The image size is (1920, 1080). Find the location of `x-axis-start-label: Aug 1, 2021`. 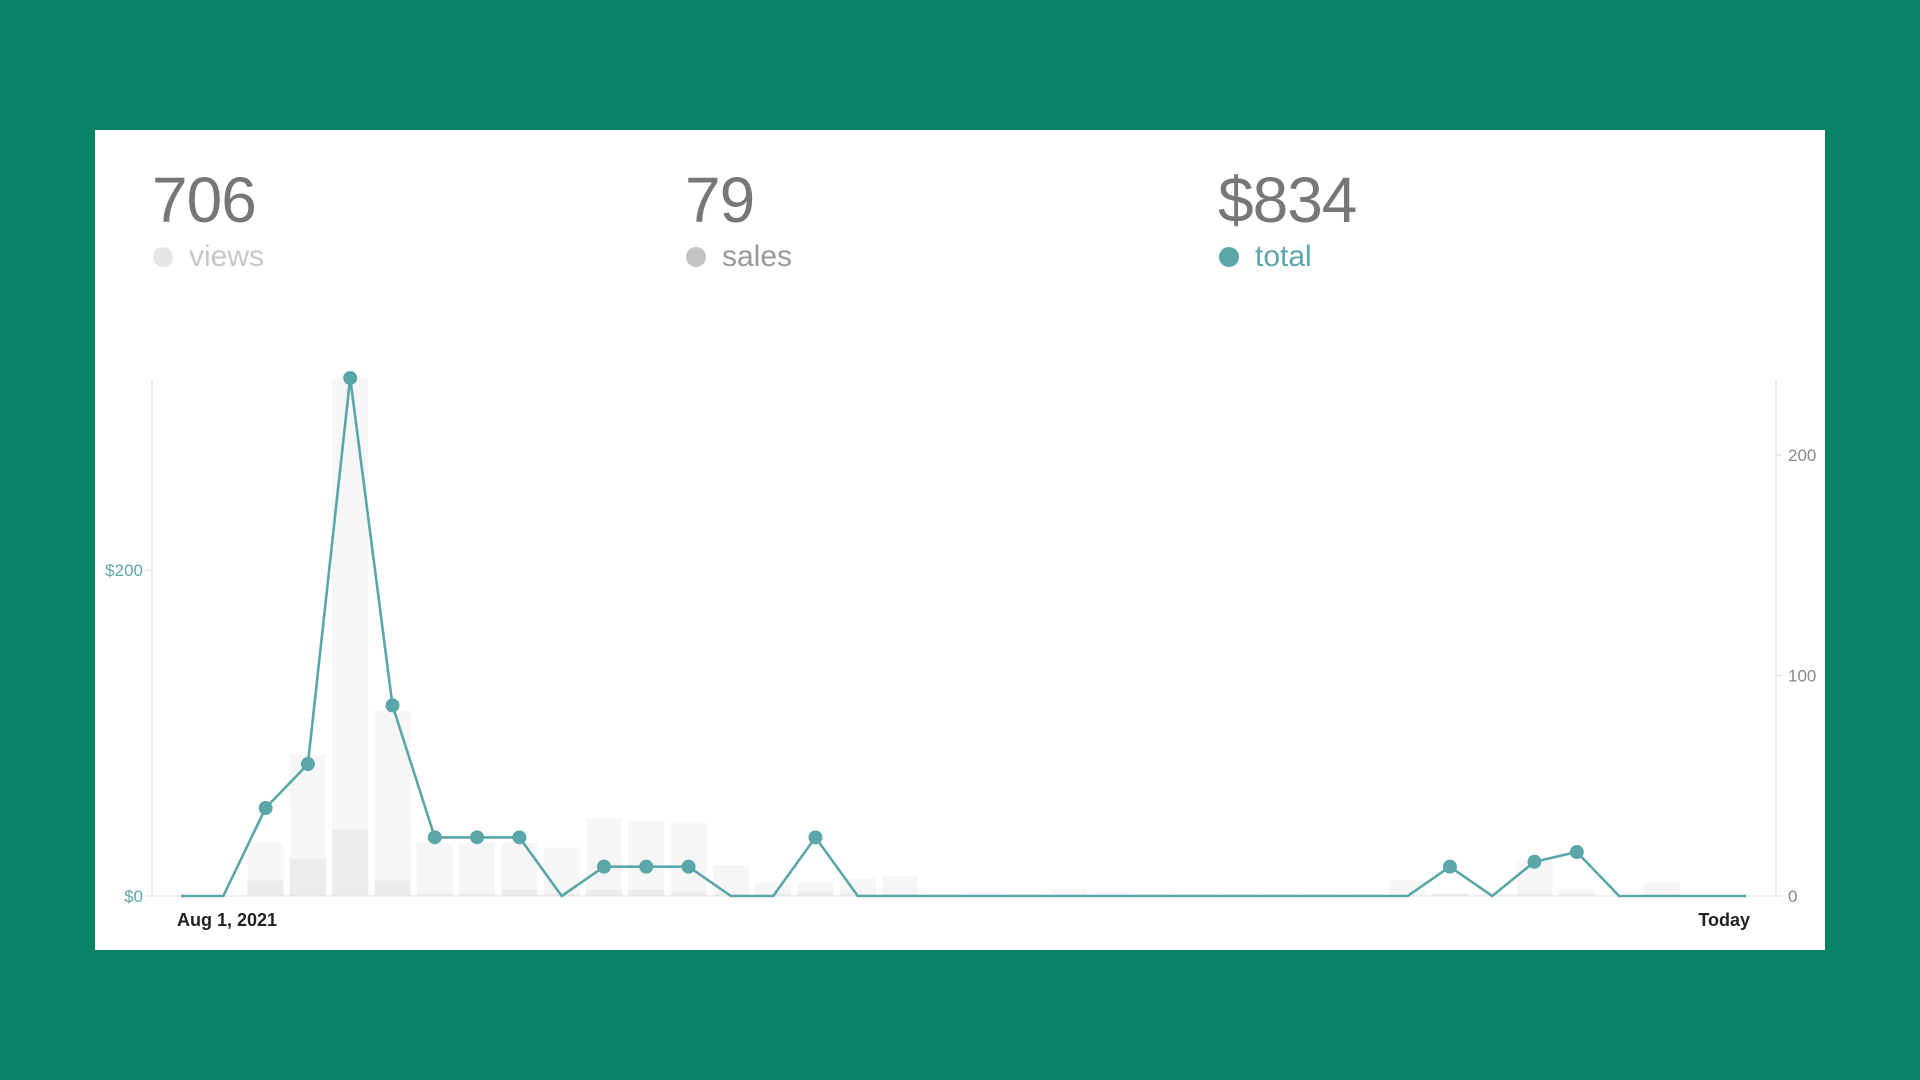

x-axis-start-label: Aug 1, 2021 is located at coordinates (227, 920).